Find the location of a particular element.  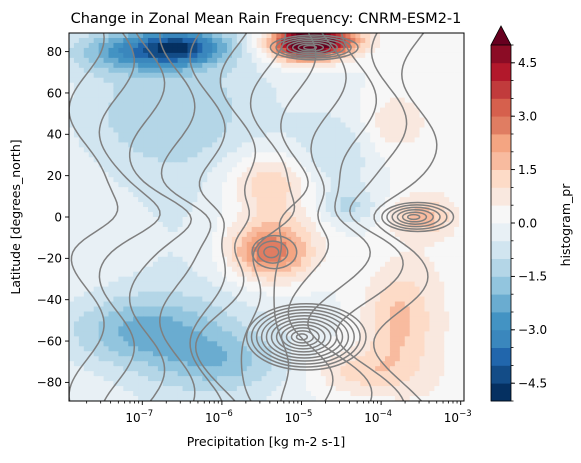

y-tick-label: 20 is located at coordinates (54, 176).